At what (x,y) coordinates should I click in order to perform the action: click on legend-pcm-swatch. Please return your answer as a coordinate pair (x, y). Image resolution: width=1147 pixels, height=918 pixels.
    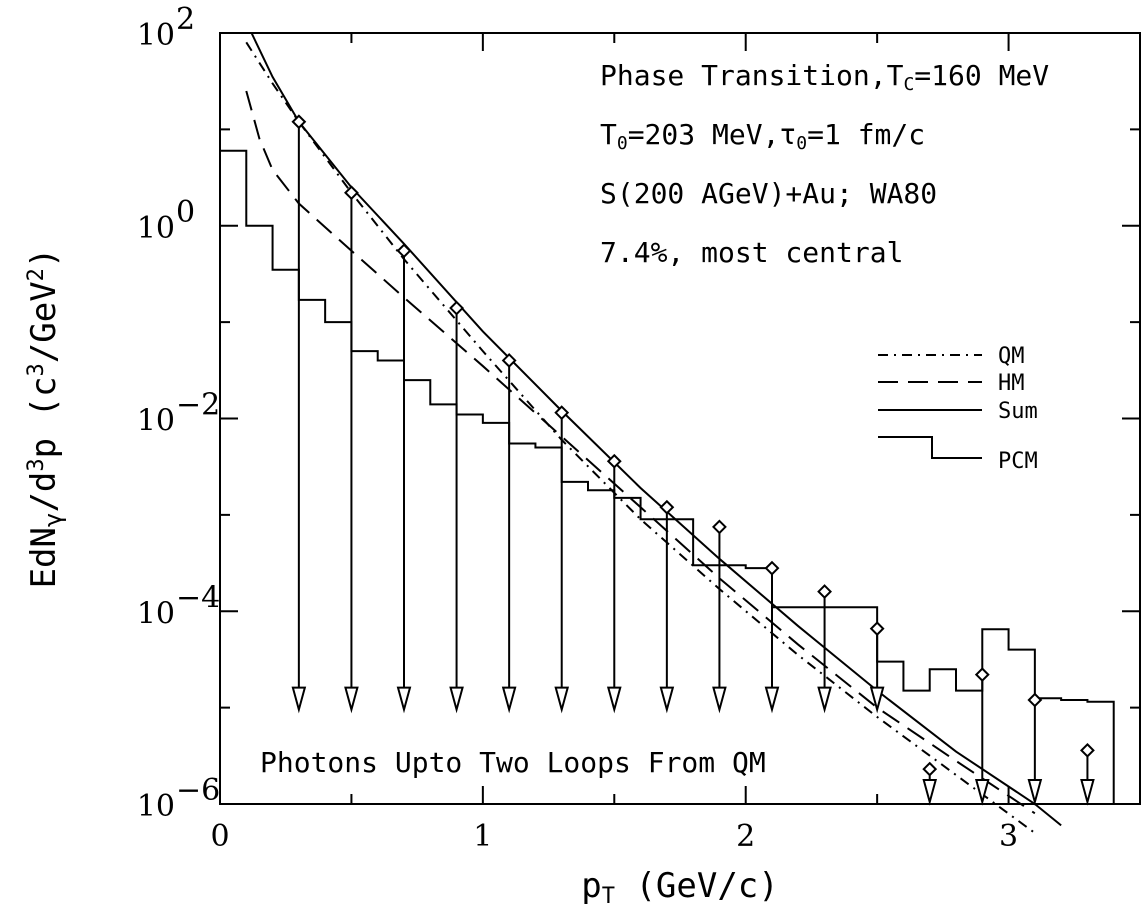
    Looking at the image, I should click on (930, 447).